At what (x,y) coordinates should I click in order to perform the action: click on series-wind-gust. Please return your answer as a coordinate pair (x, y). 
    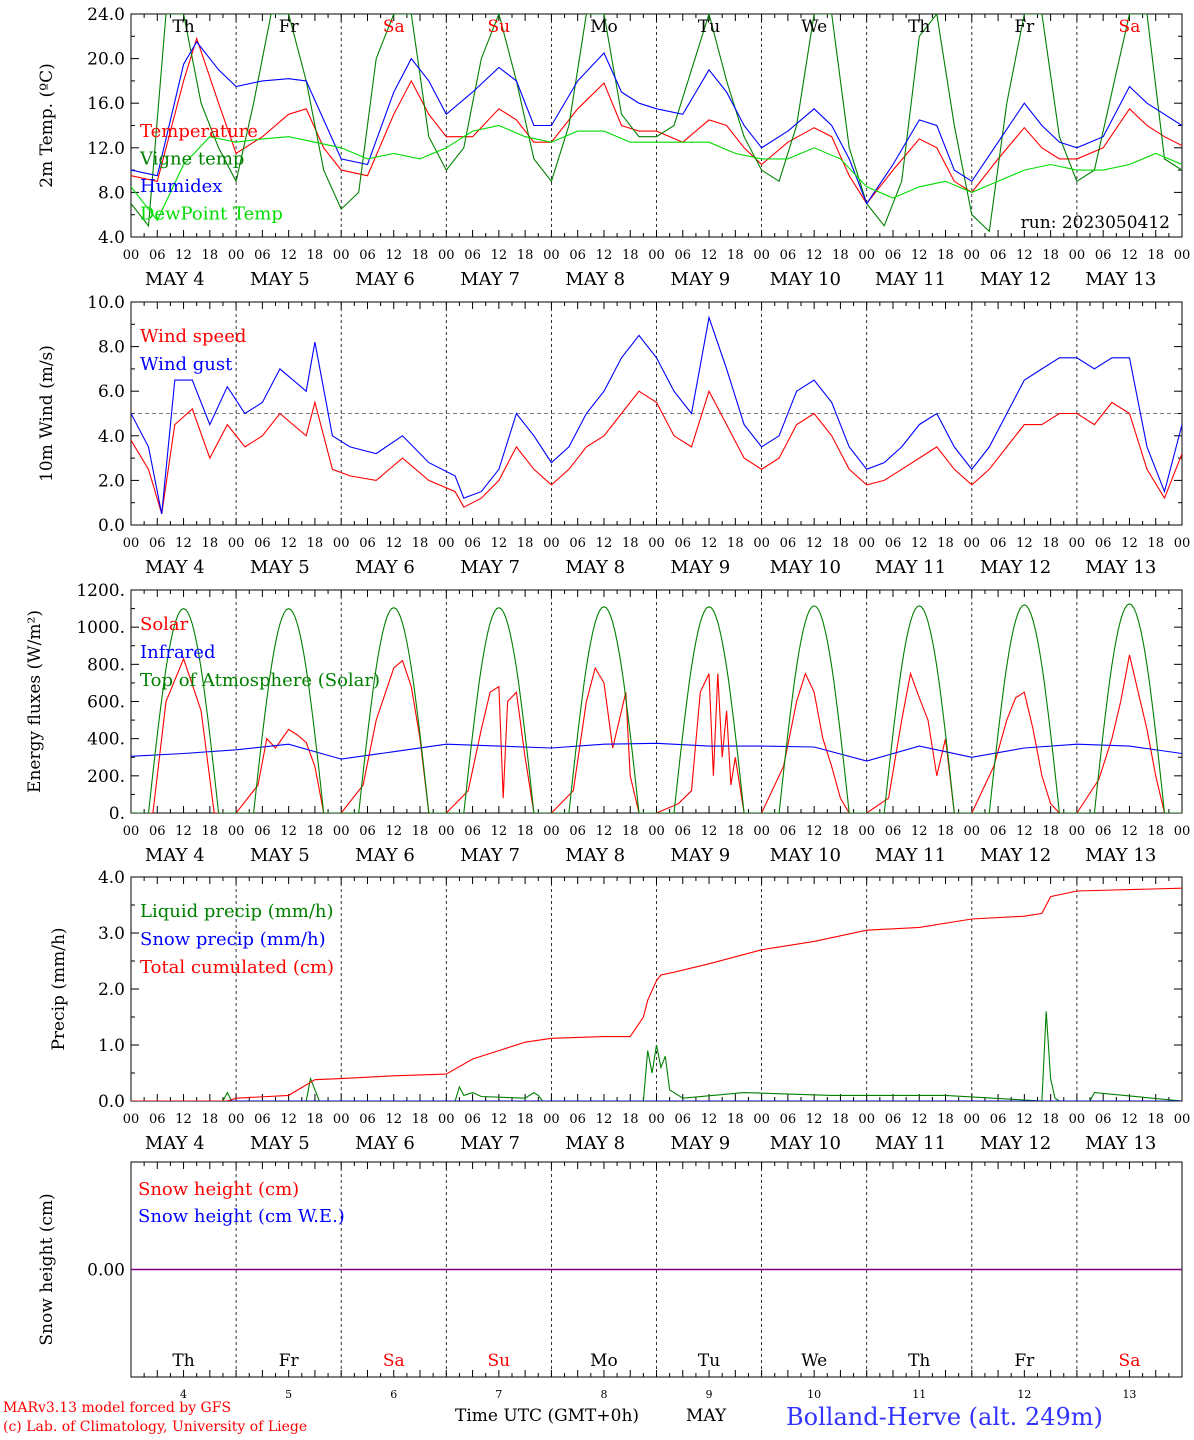
    Looking at the image, I should click on (656, 415).